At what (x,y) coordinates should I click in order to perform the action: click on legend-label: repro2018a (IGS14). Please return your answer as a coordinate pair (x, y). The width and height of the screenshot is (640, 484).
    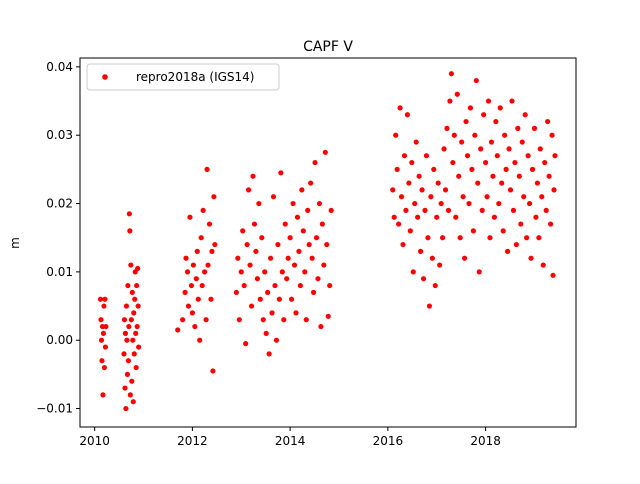
    Looking at the image, I should click on (195, 77).